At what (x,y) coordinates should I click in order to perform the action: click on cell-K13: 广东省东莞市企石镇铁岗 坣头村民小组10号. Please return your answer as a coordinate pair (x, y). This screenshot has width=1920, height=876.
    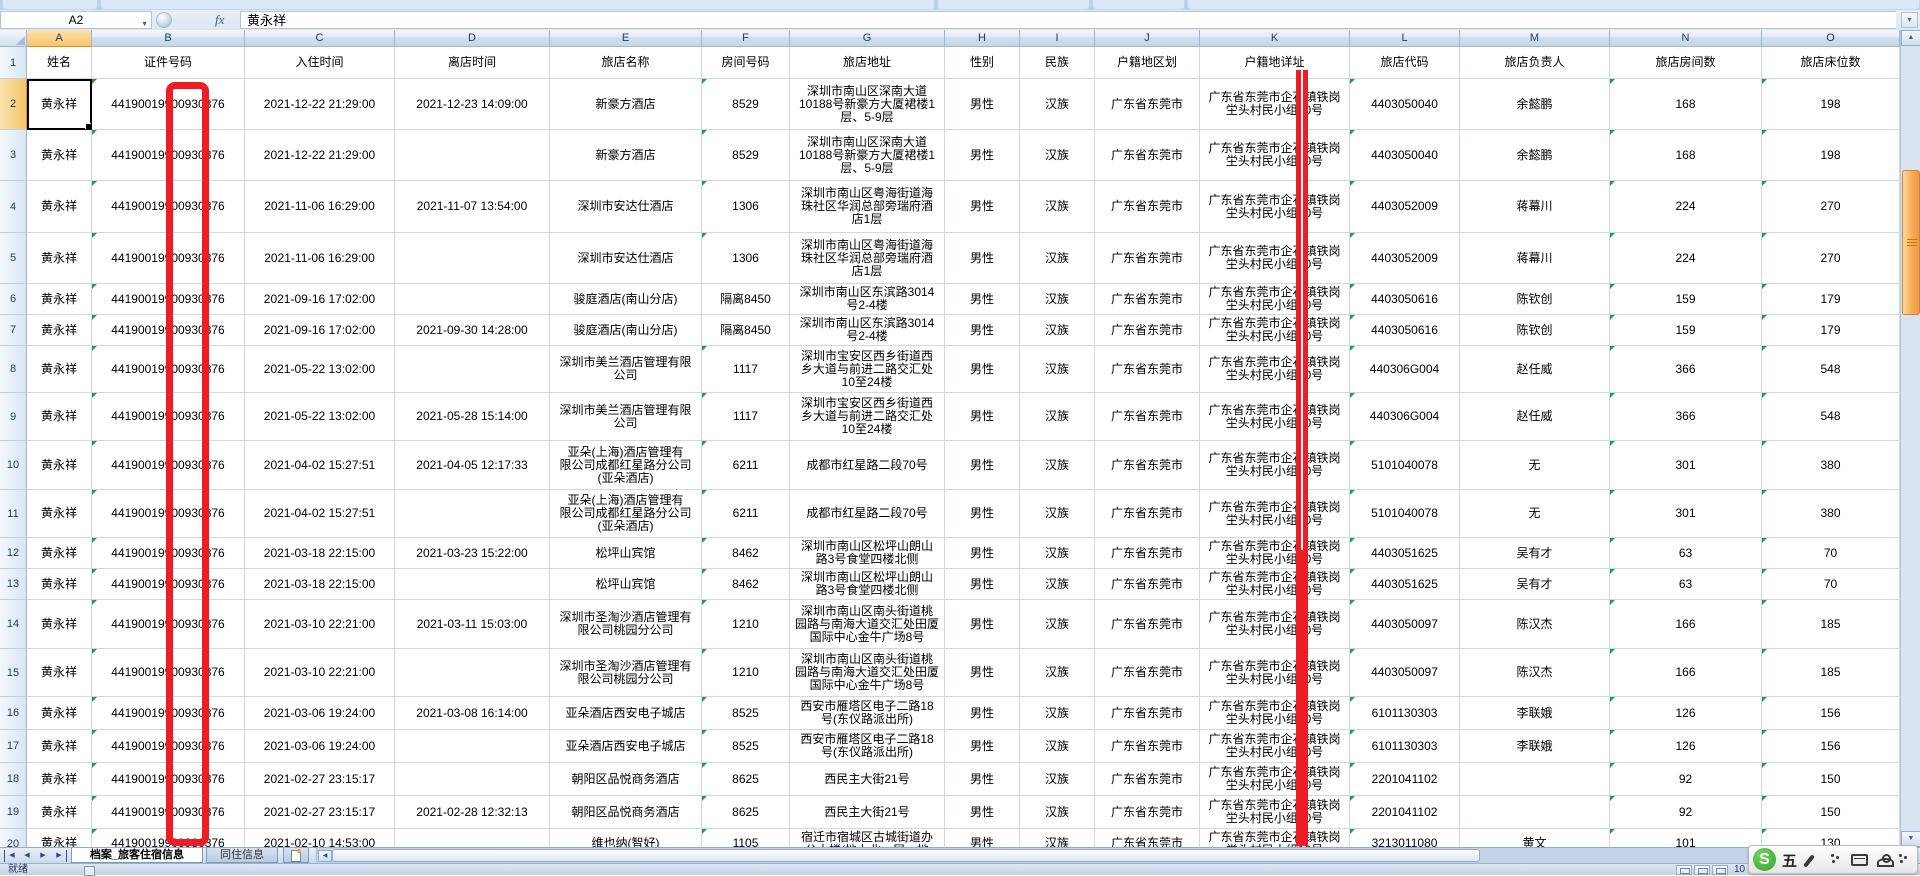
    Looking at the image, I should click on (1275, 584).